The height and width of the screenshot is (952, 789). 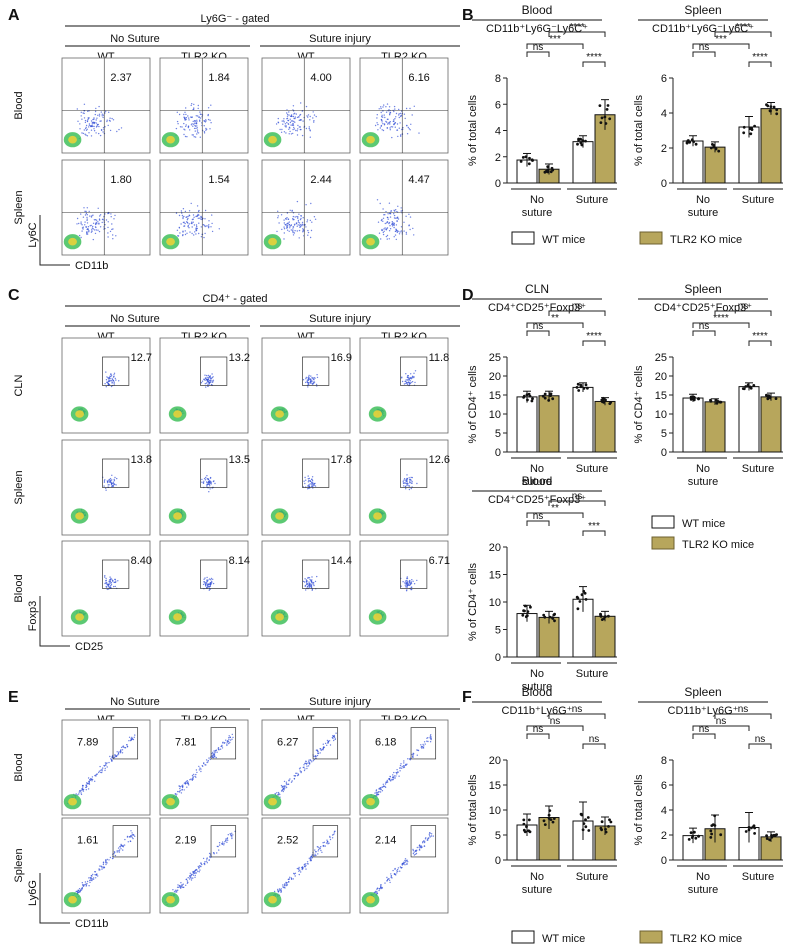 I want to click on flow-y-axis-label: Ly6C, so click(x=33, y=234).